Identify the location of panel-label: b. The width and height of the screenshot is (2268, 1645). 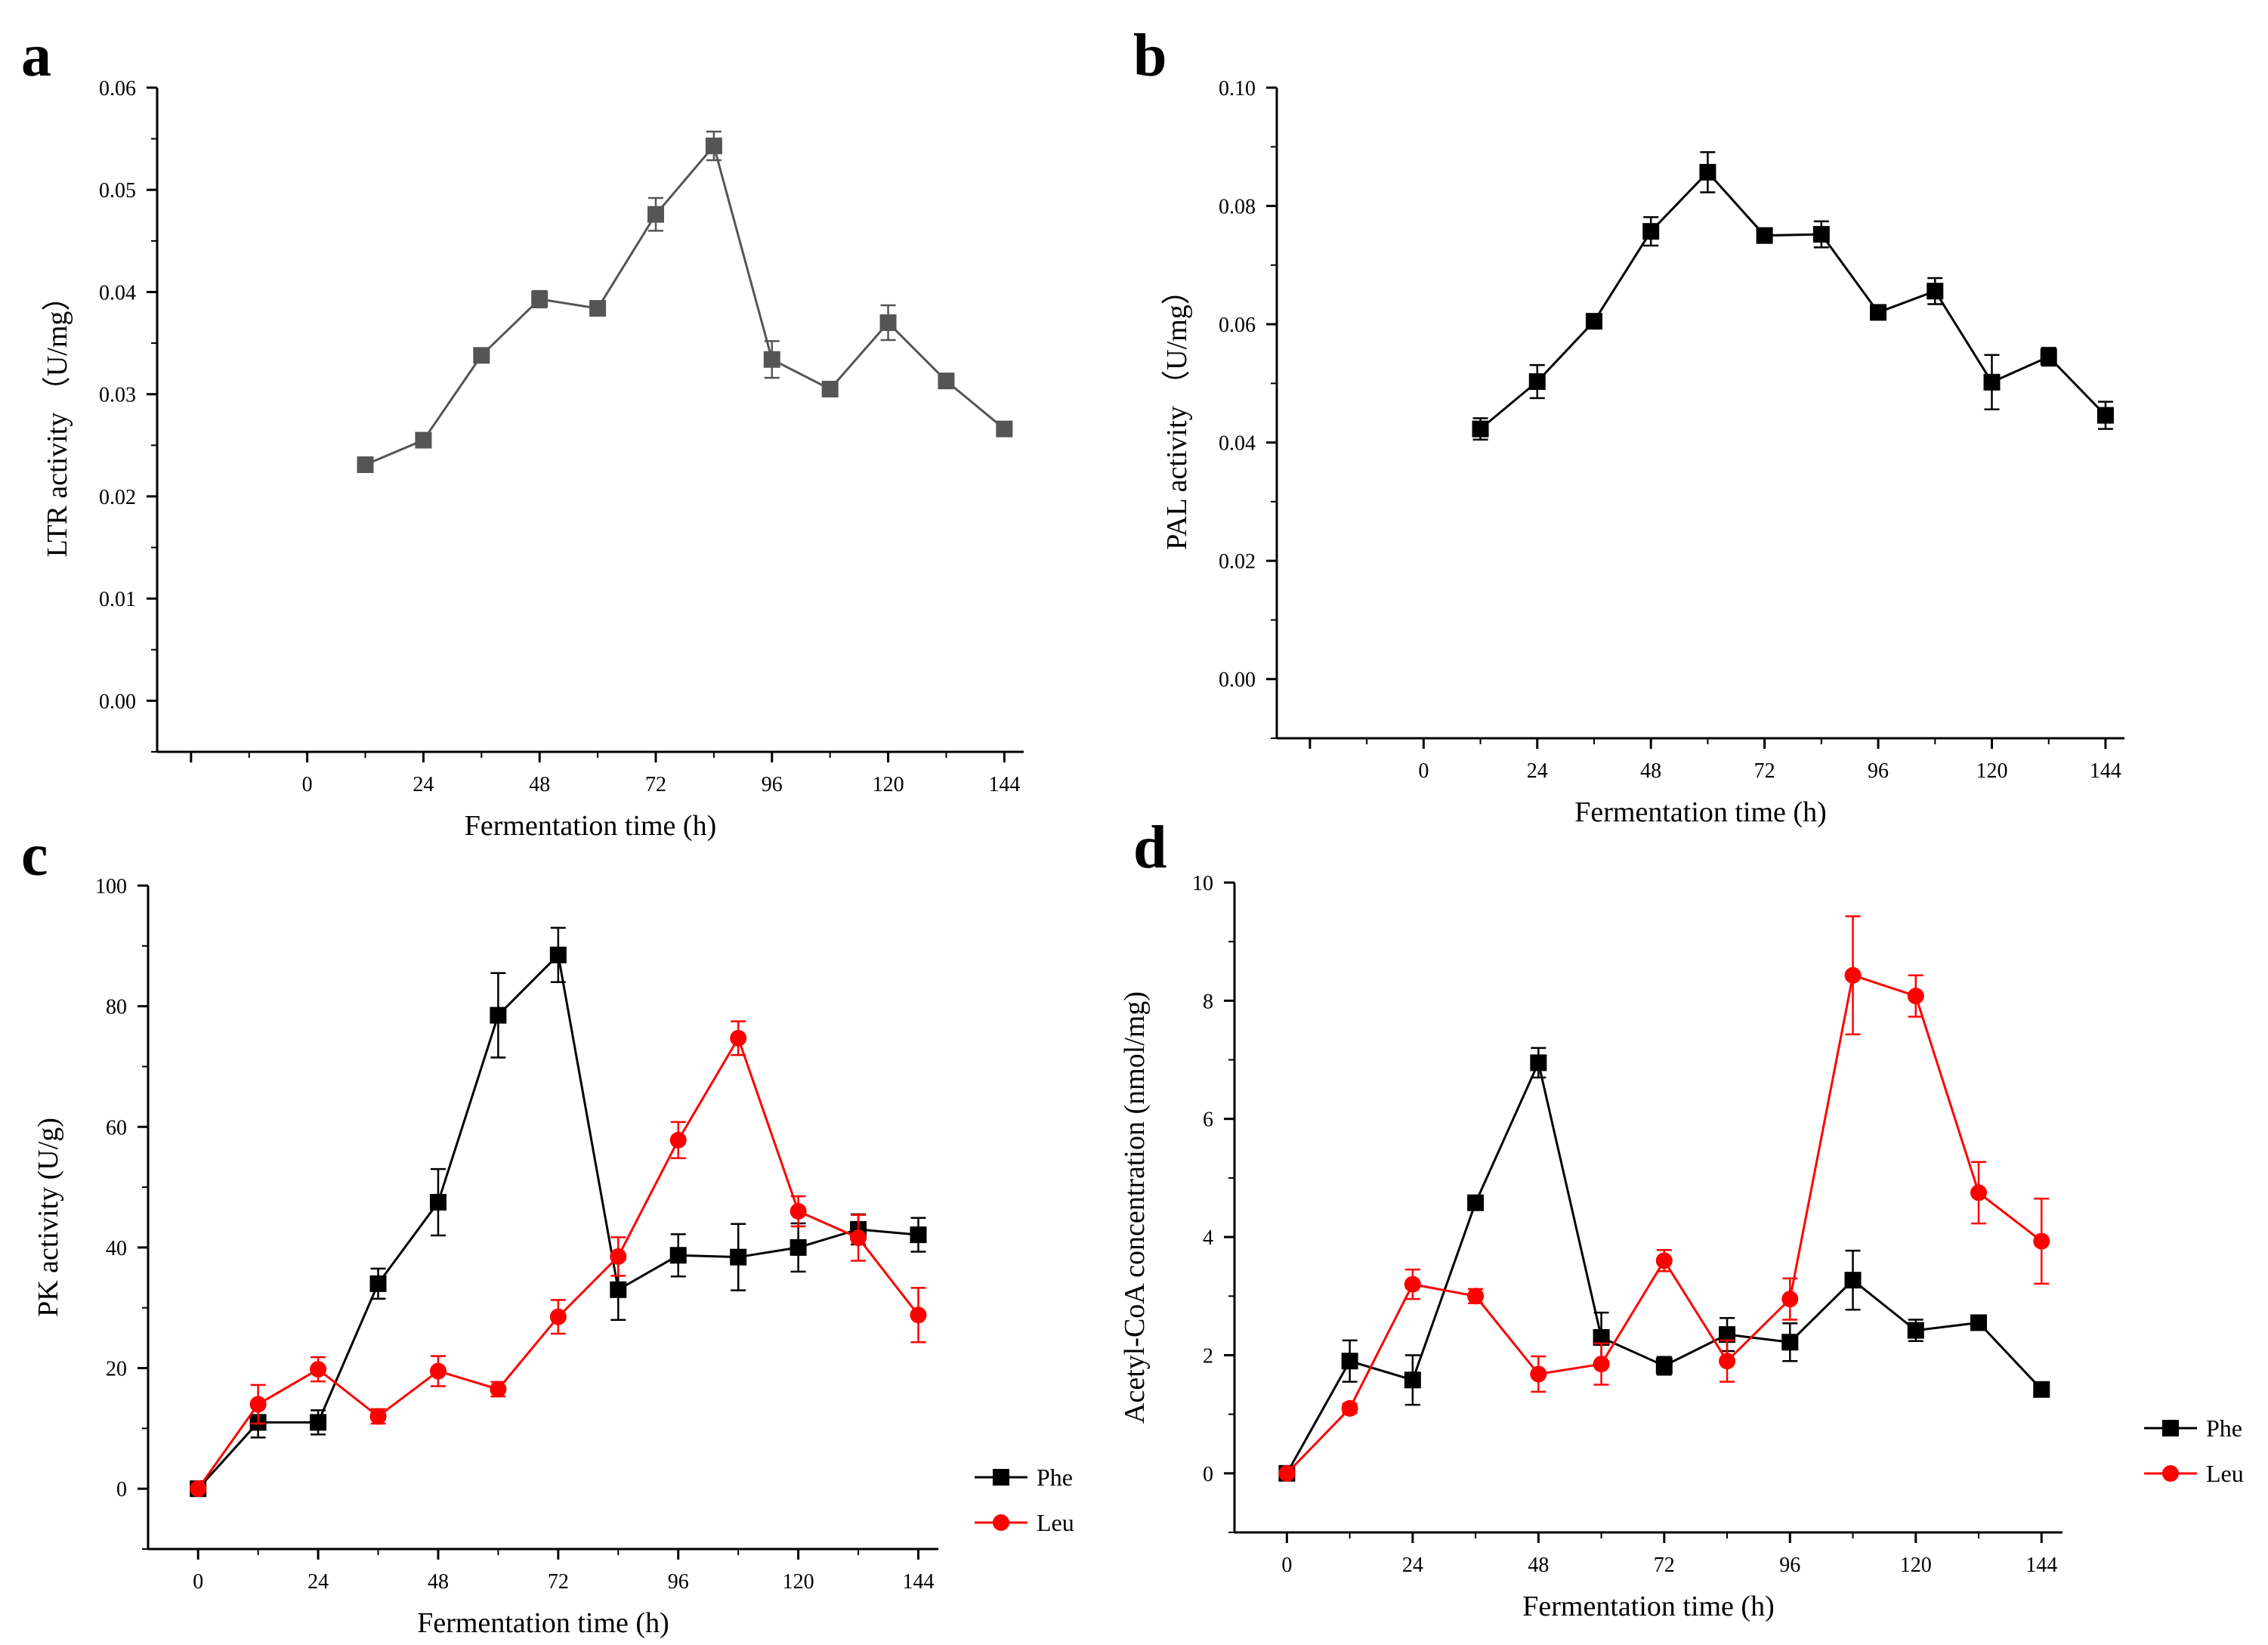
(1150, 56).